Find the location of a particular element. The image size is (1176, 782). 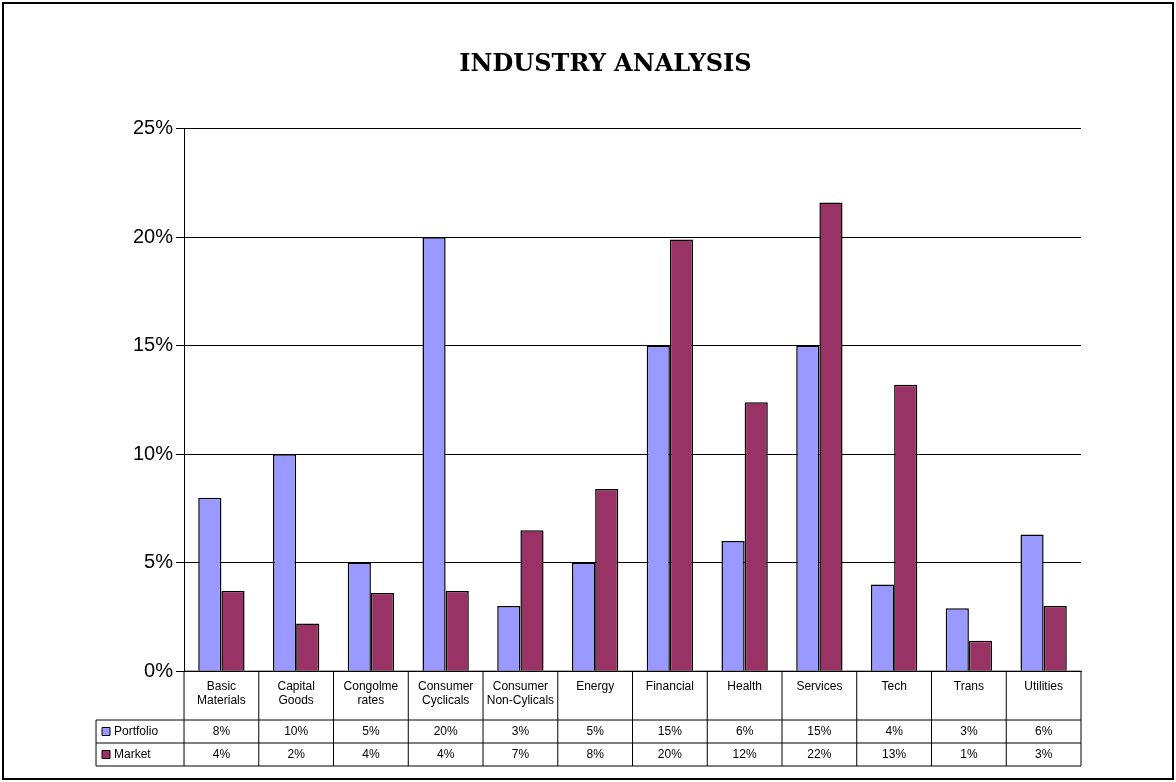

x-tick-label: Basic Materials is located at coordinates (221, 693).